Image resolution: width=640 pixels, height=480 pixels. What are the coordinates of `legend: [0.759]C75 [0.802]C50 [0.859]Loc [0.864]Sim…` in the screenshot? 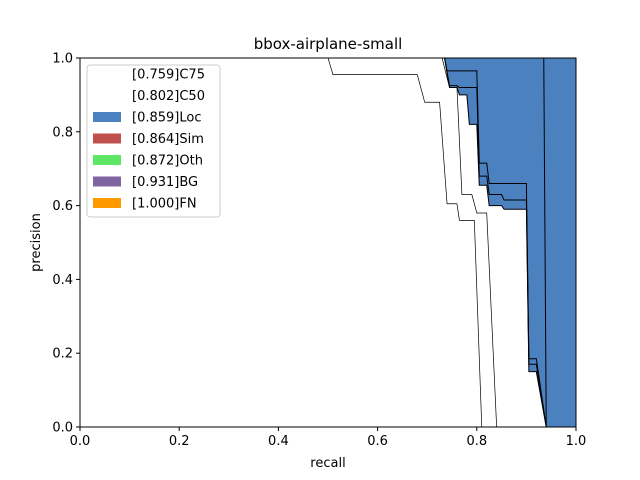 It's located at (153, 141).